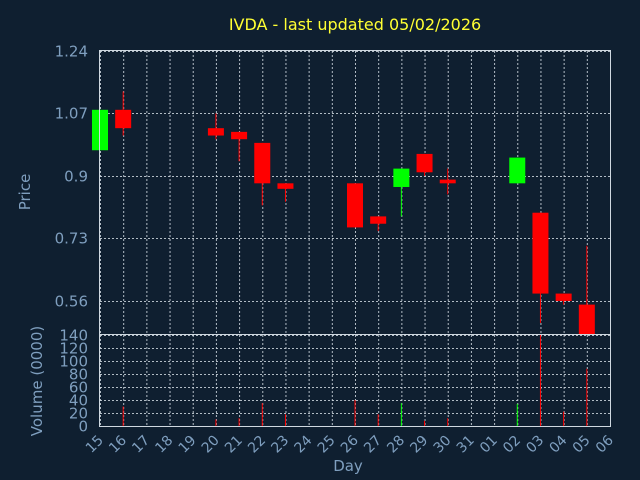 The width and height of the screenshot is (640, 480). I want to click on x-tick-label: 28, so click(396, 445).